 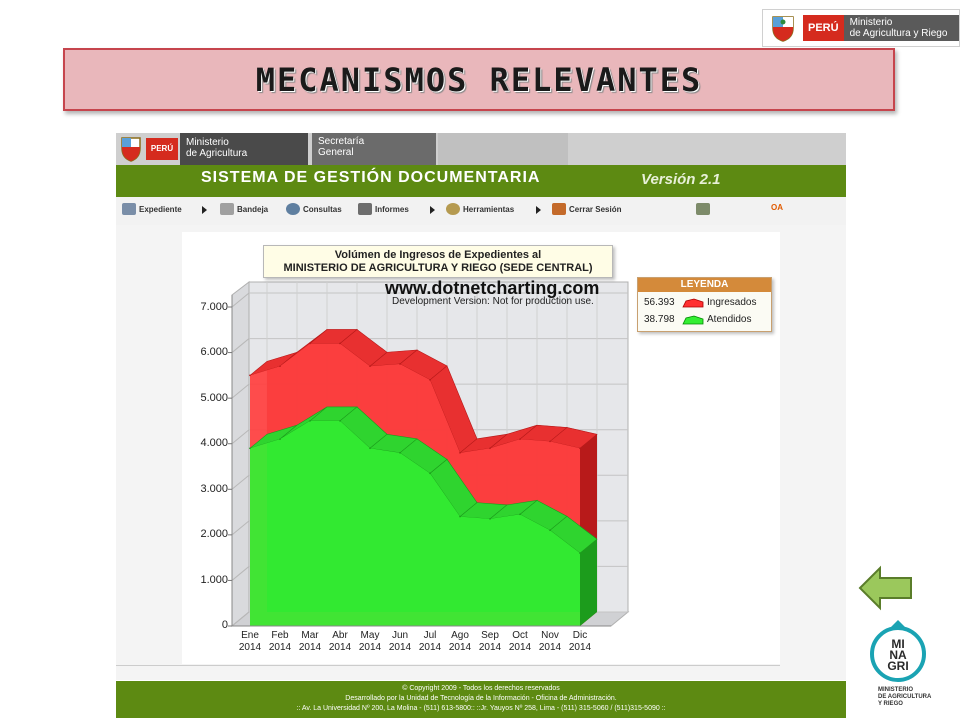 I want to click on legend-label: Atendidos, so click(x=729, y=319).